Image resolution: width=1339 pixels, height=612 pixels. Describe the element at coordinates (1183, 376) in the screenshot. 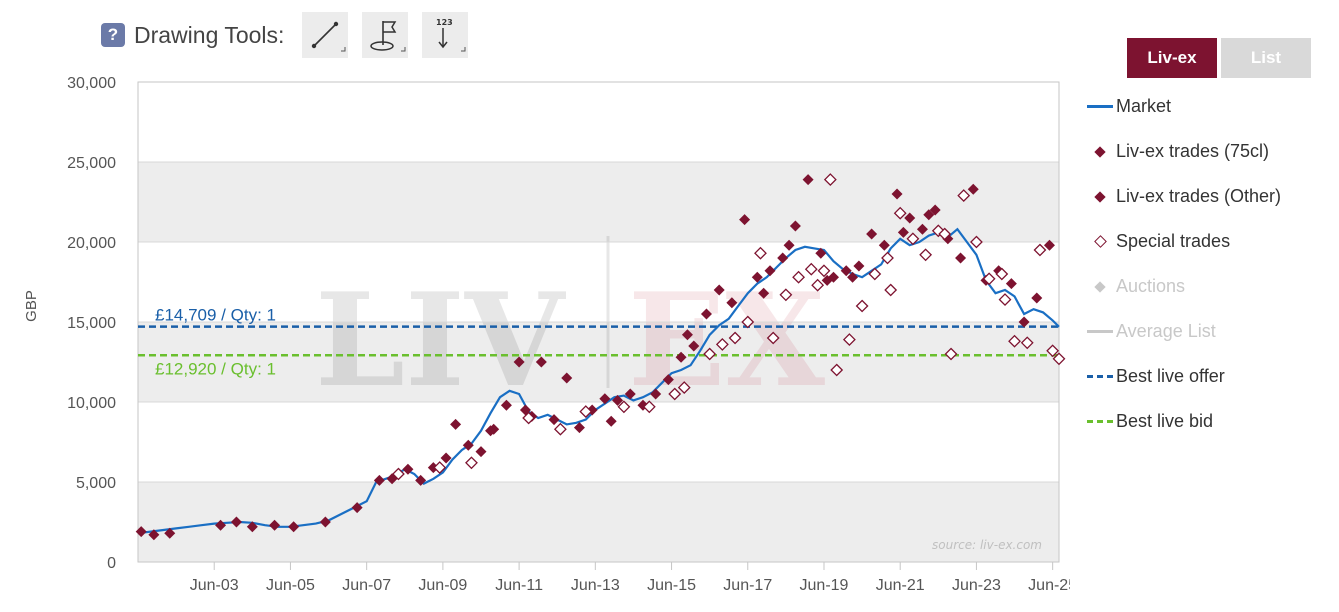

I see `legend-item: Best live offer` at that location.